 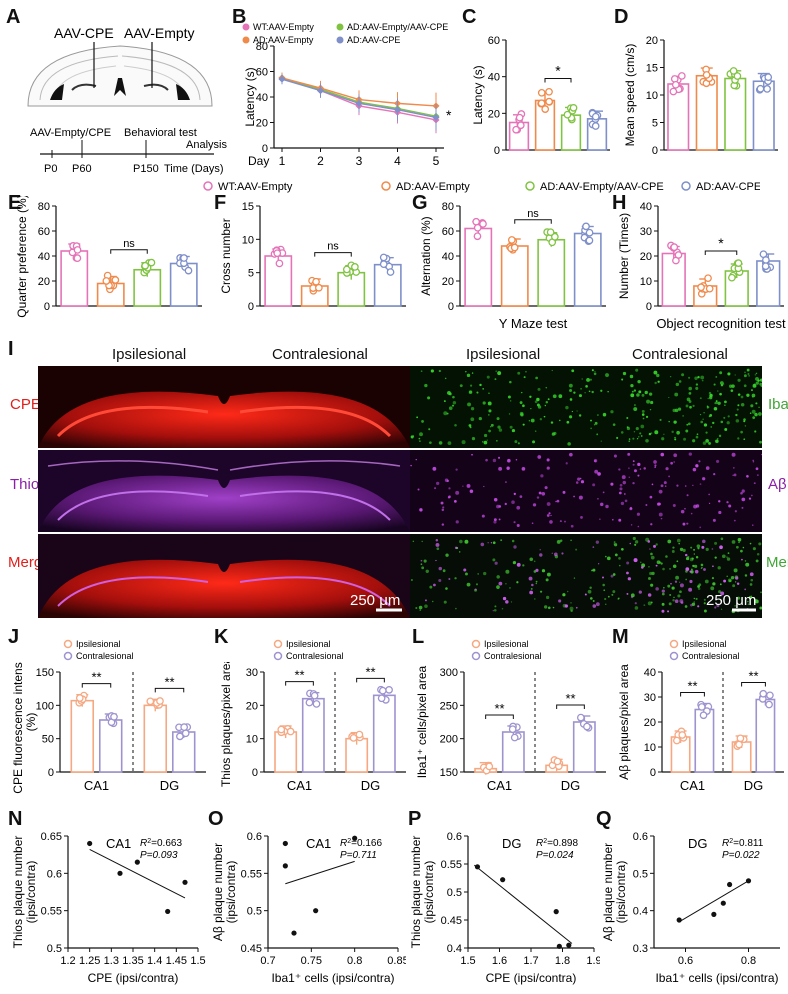 I want to click on chart-m-abeta-bar: 0 10 20 30 40 Aβ plaques/pixel area ** CA1 ** DG, so click(x=700, y=728).